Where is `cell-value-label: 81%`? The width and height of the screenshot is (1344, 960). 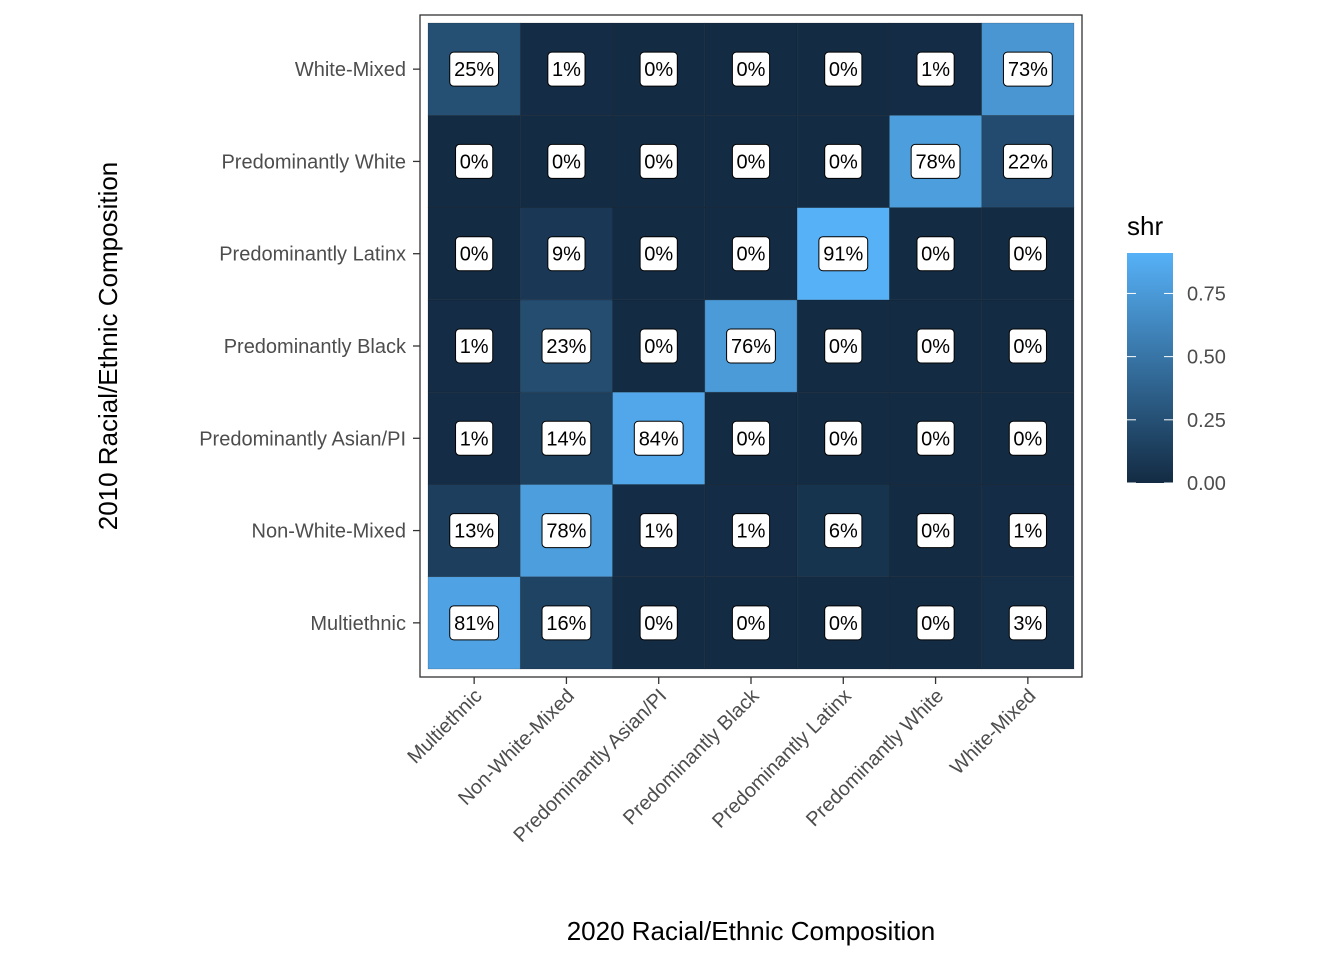
cell-value-label: 81% is located at coordinates (474, 623).